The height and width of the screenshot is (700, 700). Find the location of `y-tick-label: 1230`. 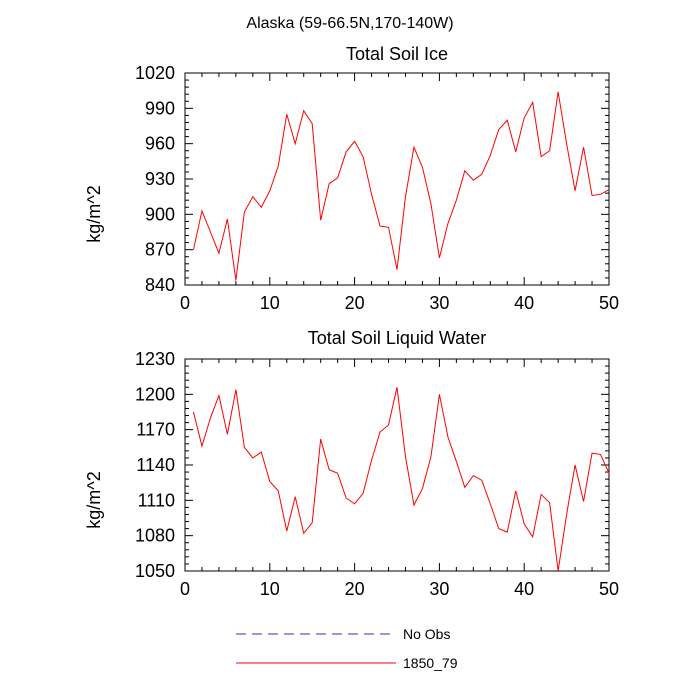

y-tick-label: 1230 is located at coordinates (155, 359).